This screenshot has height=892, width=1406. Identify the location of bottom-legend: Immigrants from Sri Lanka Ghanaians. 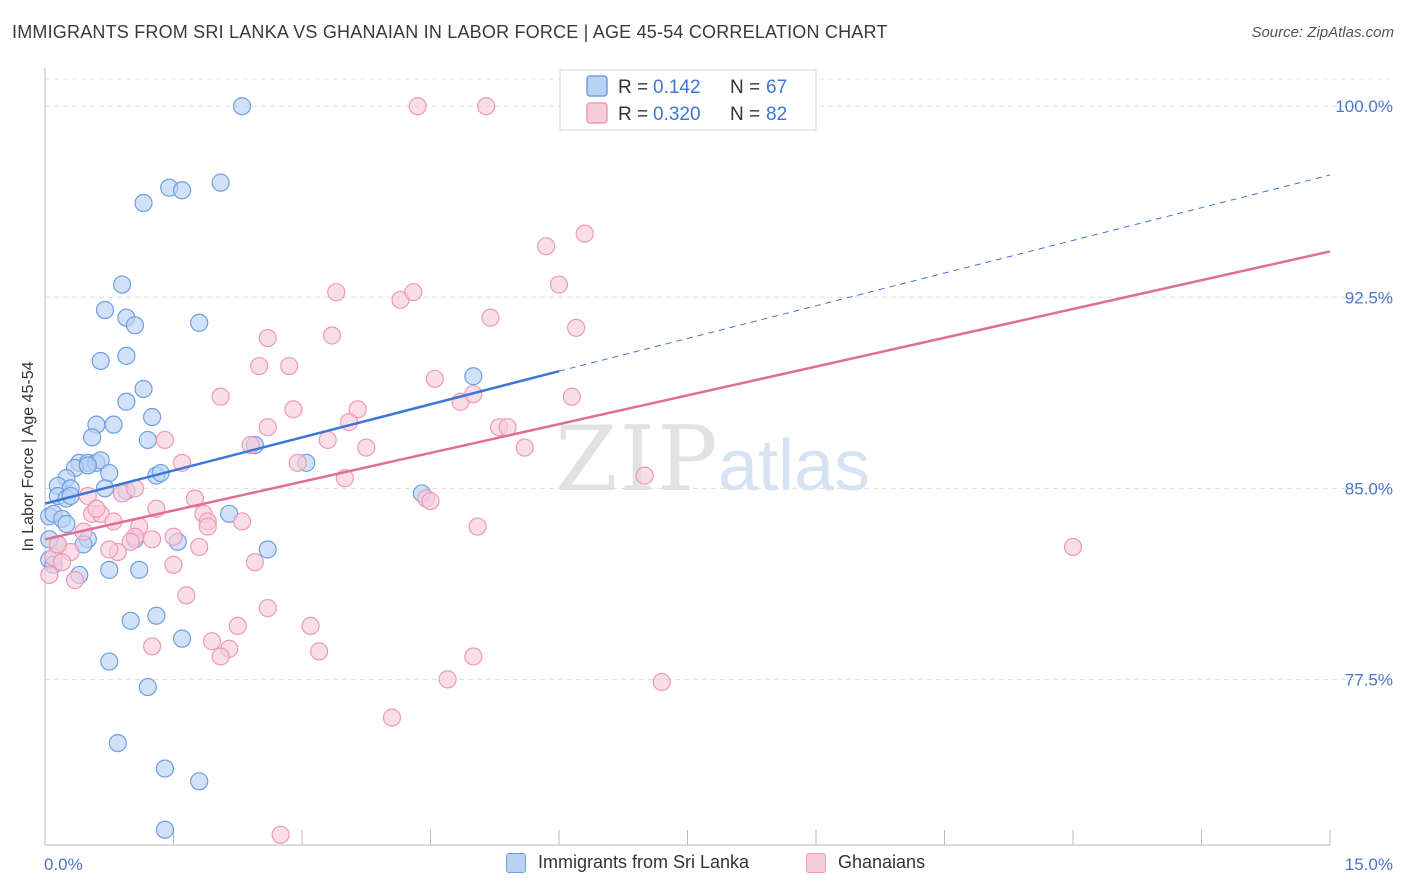
(703, 866).